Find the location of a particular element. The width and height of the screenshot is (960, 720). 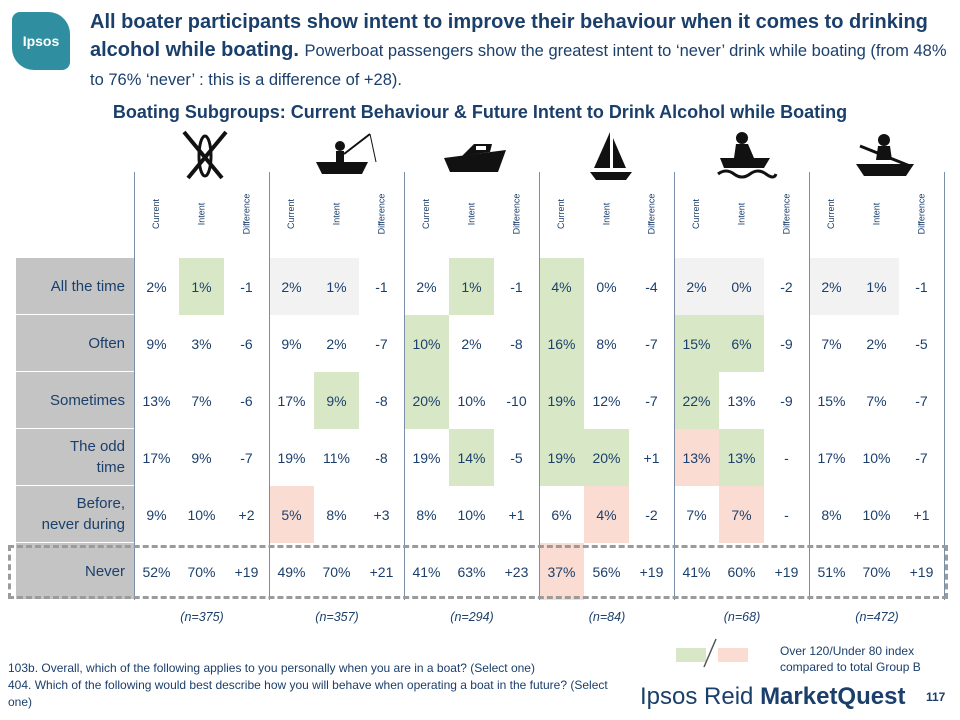

table-cell: +23 is located at coordinates (516, 571).